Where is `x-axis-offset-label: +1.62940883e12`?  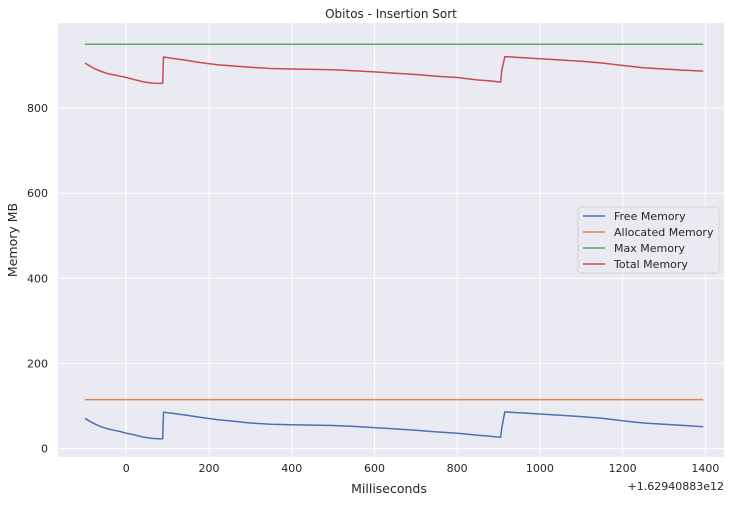
x-axis-offset-label: +1.62940883e12 is located at coordinates (676, 486).